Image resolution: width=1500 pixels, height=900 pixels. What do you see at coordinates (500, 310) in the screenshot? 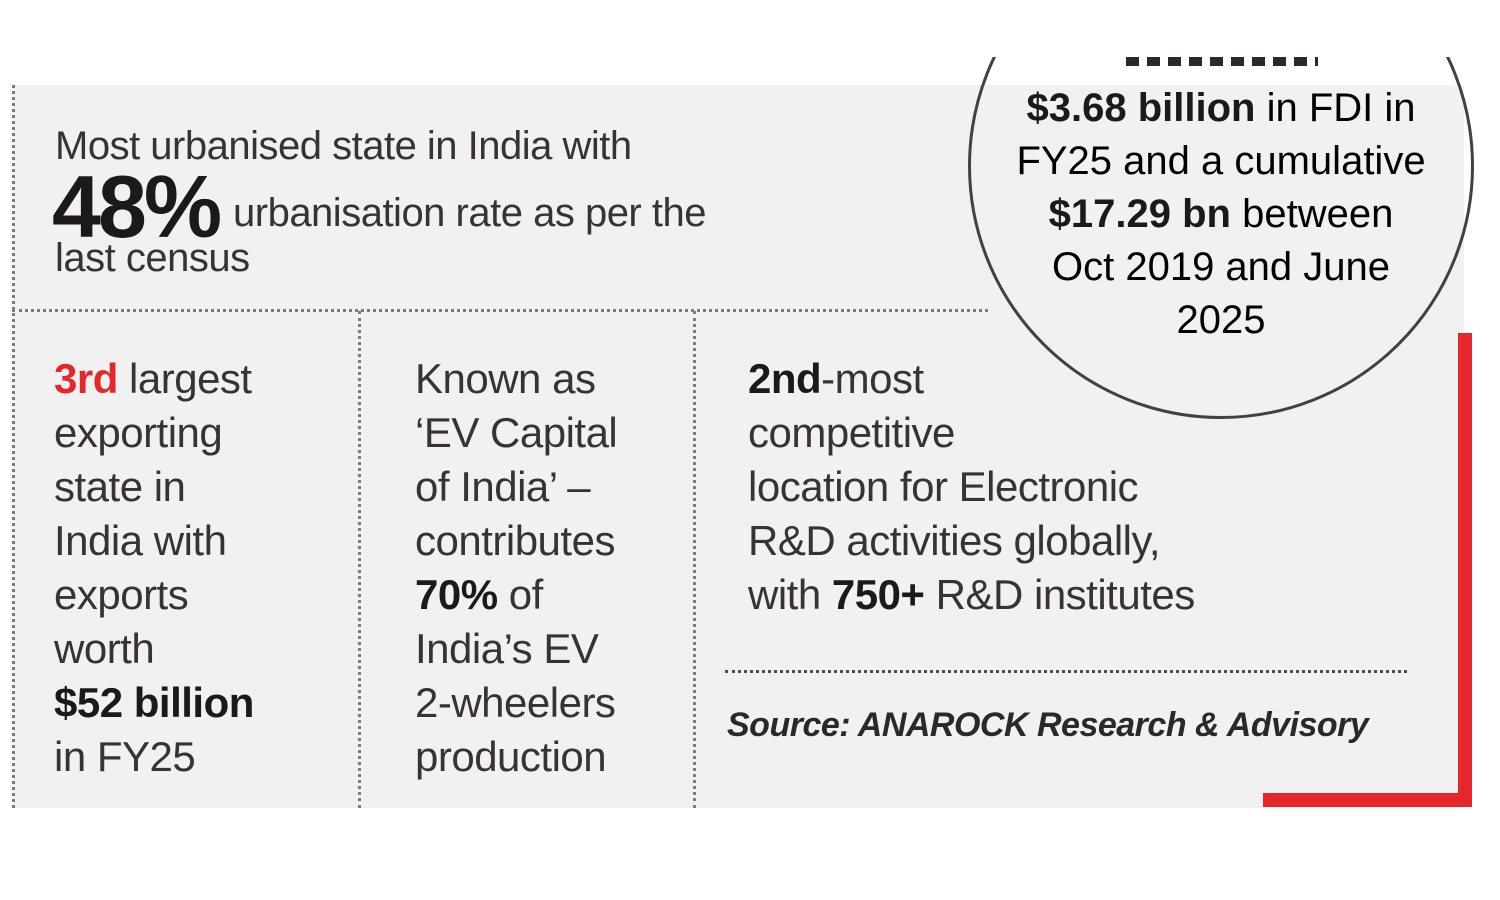
I see `horizontal-divider-top` at bounding box center [500, 310].